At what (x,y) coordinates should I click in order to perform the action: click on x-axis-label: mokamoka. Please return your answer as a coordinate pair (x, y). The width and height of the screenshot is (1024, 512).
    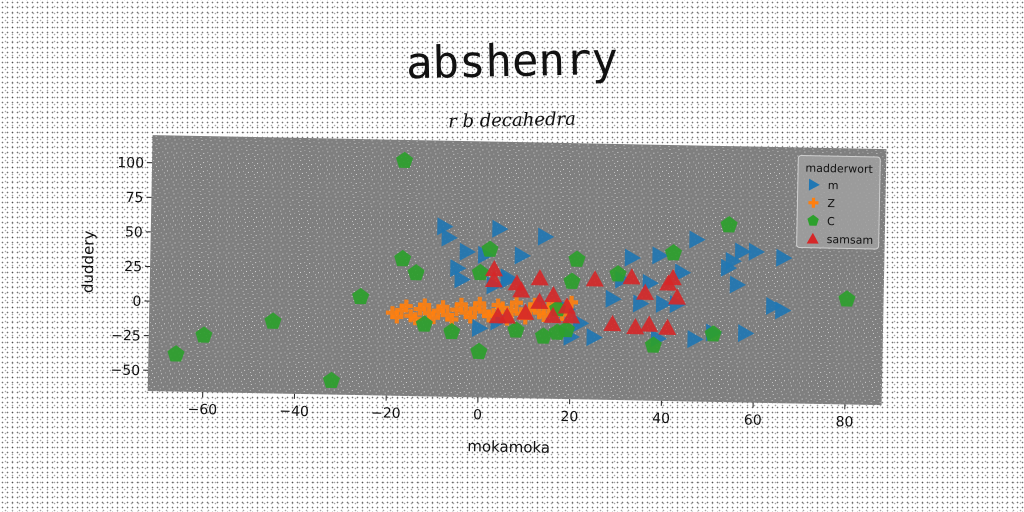
    Looking at the image, I should click on (508, 447).